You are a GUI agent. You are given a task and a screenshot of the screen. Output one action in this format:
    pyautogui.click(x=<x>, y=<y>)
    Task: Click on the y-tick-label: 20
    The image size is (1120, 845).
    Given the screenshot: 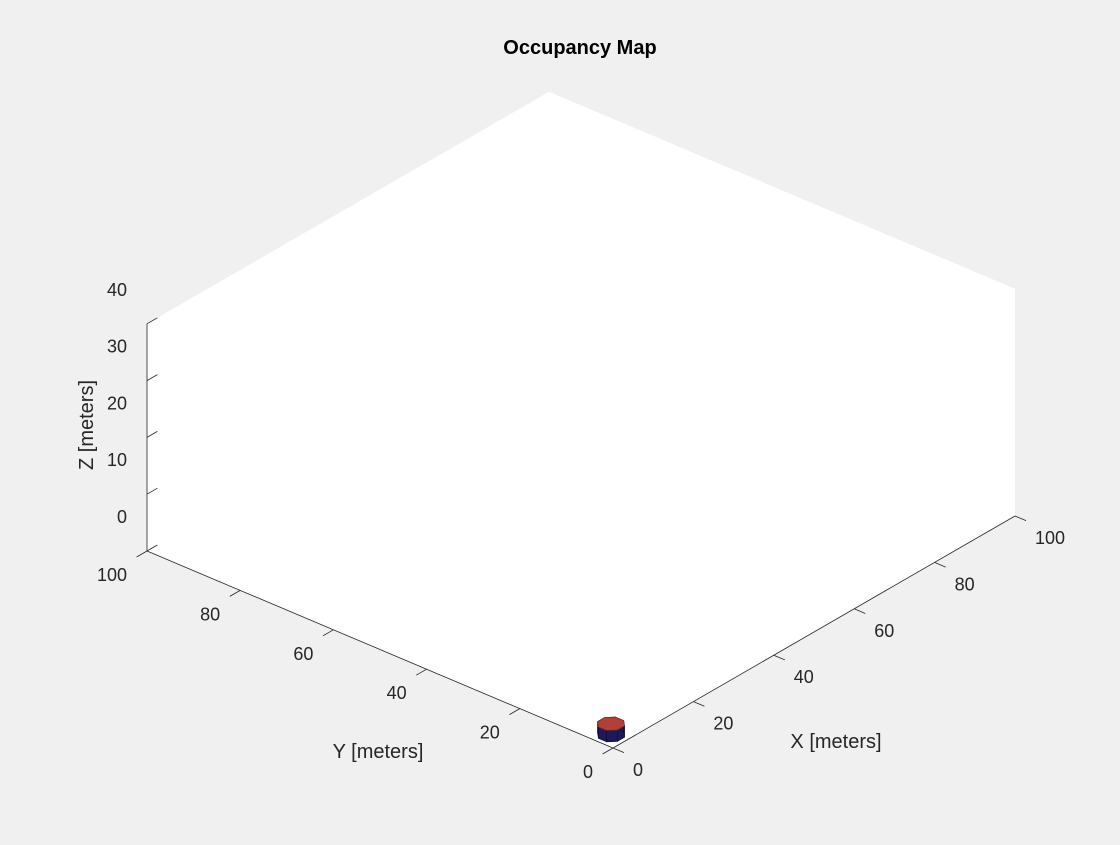 What is the action you would take?
    pyautogui.click(x=490, y=733)
    